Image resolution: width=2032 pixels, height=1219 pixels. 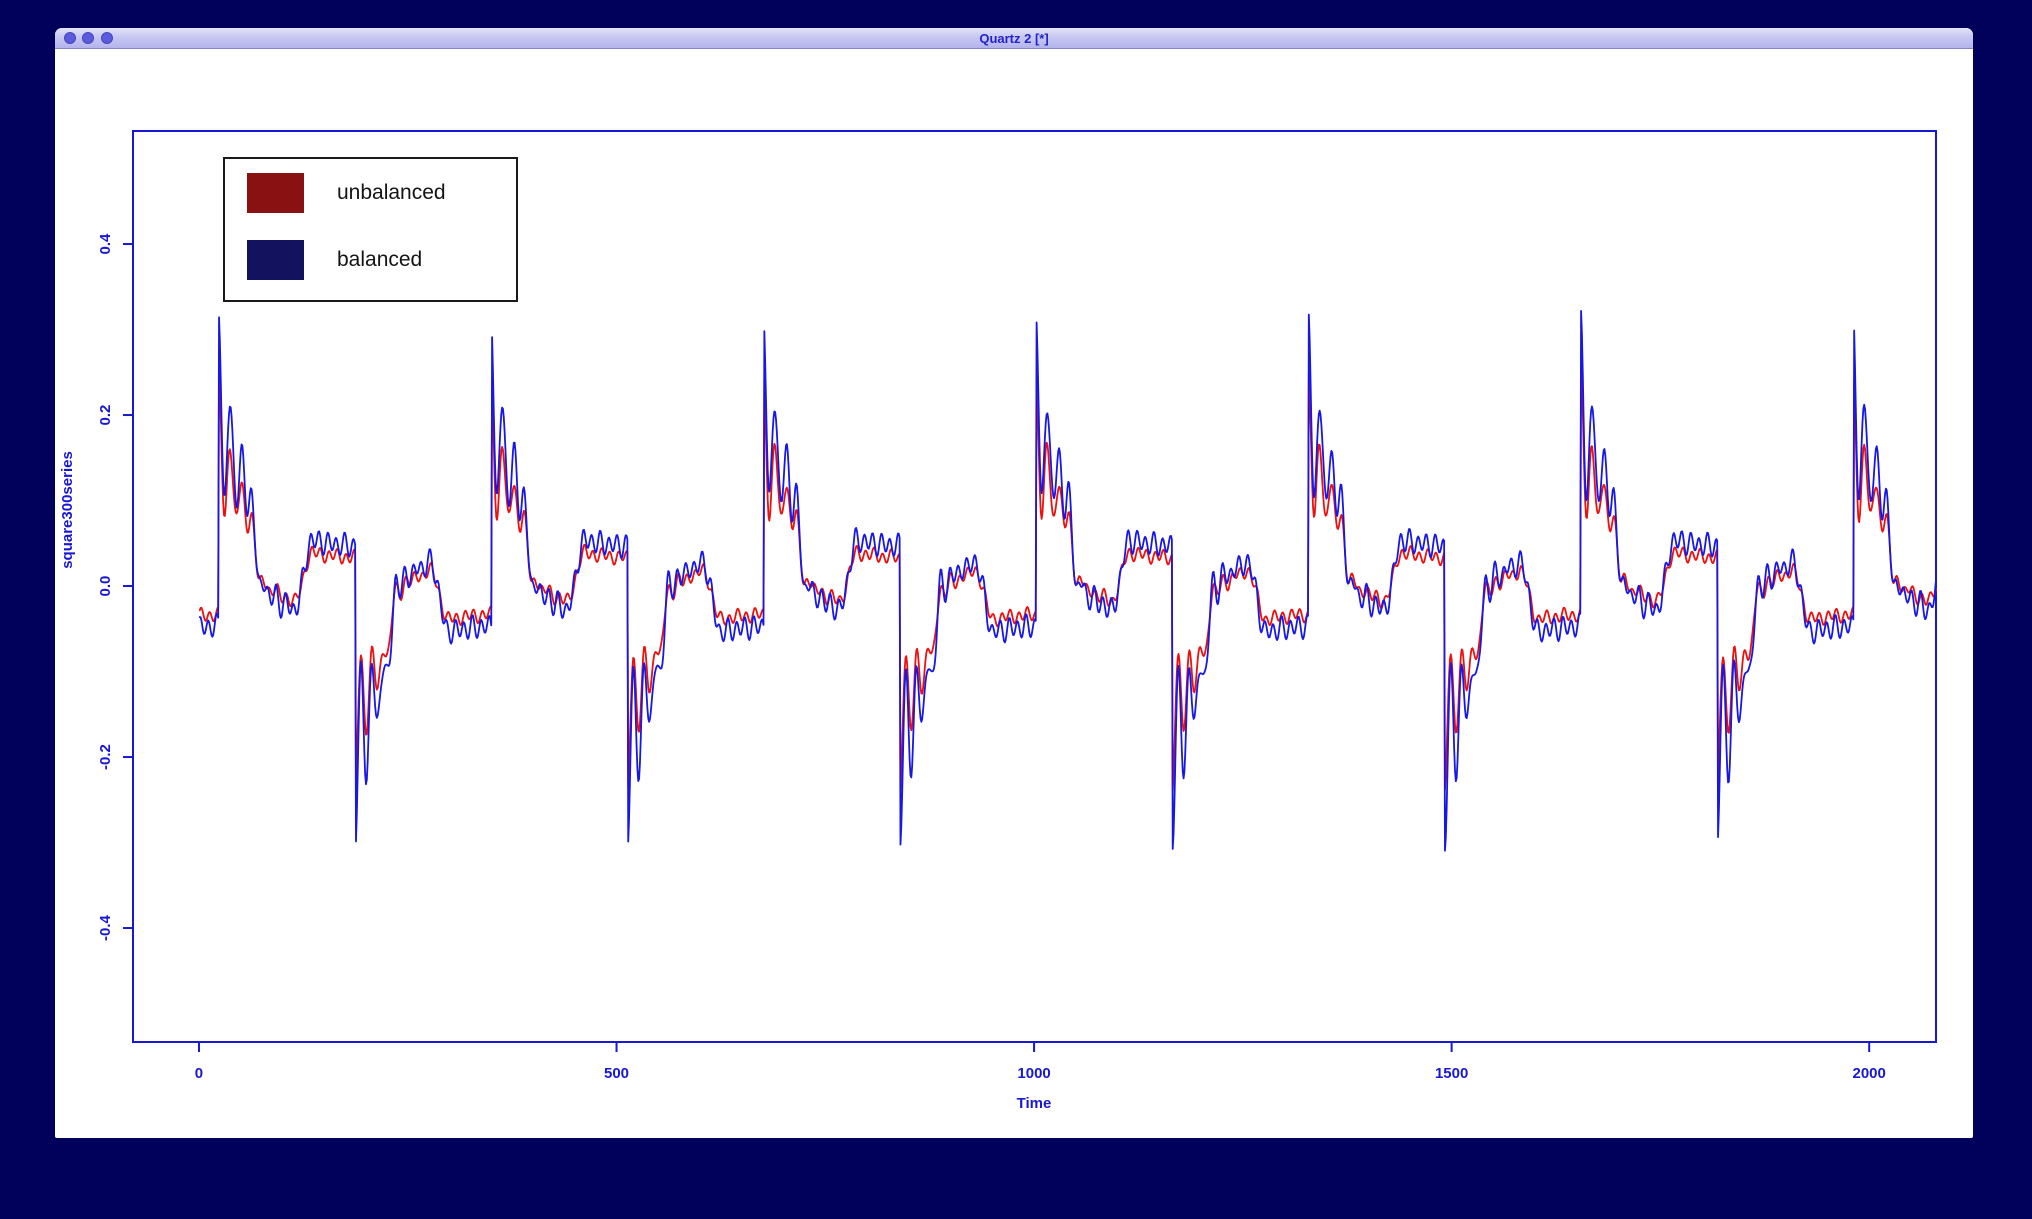 What do you see at coordinates (105, 757) in the screenshot?
I see `y-tick-label: -0.2` at bounding box center [105, 757].